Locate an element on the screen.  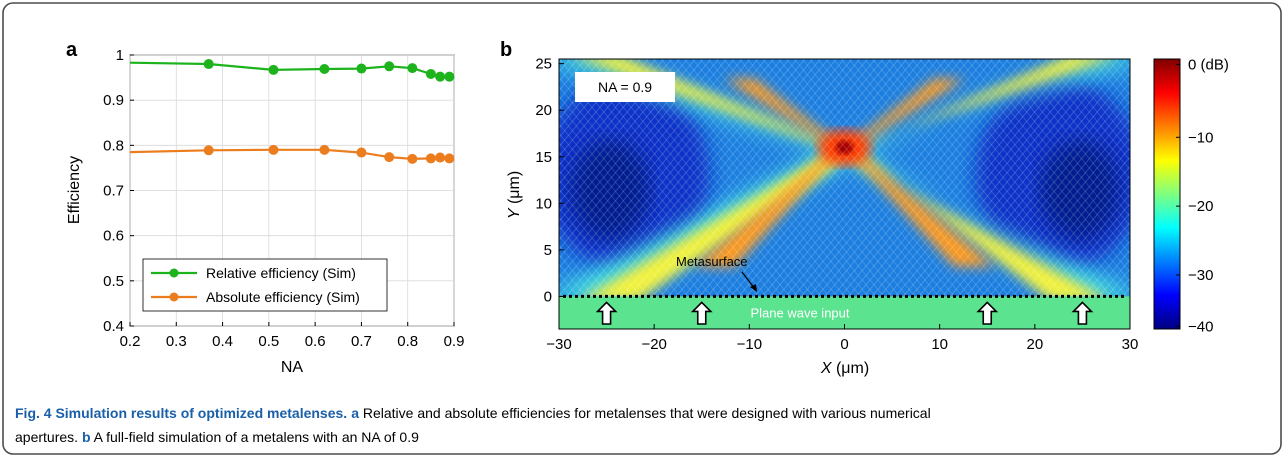
x-tick-label: 0.4 is located at coordinates (222, 341).